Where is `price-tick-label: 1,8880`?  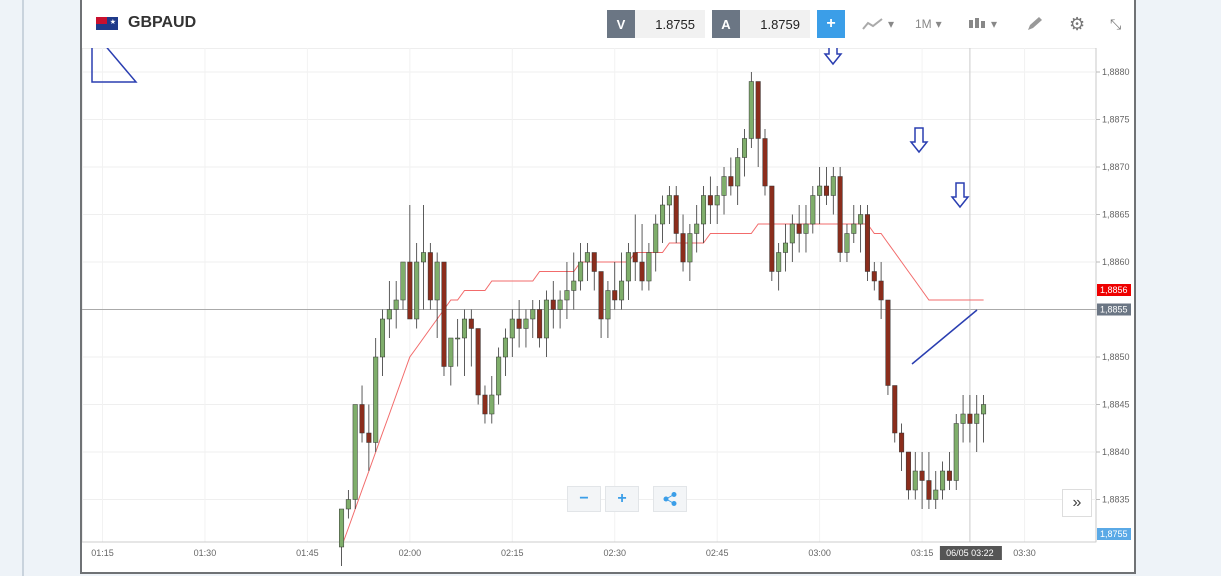 price-tick-label: 1,8880 is located at coordinates (1116, 72).